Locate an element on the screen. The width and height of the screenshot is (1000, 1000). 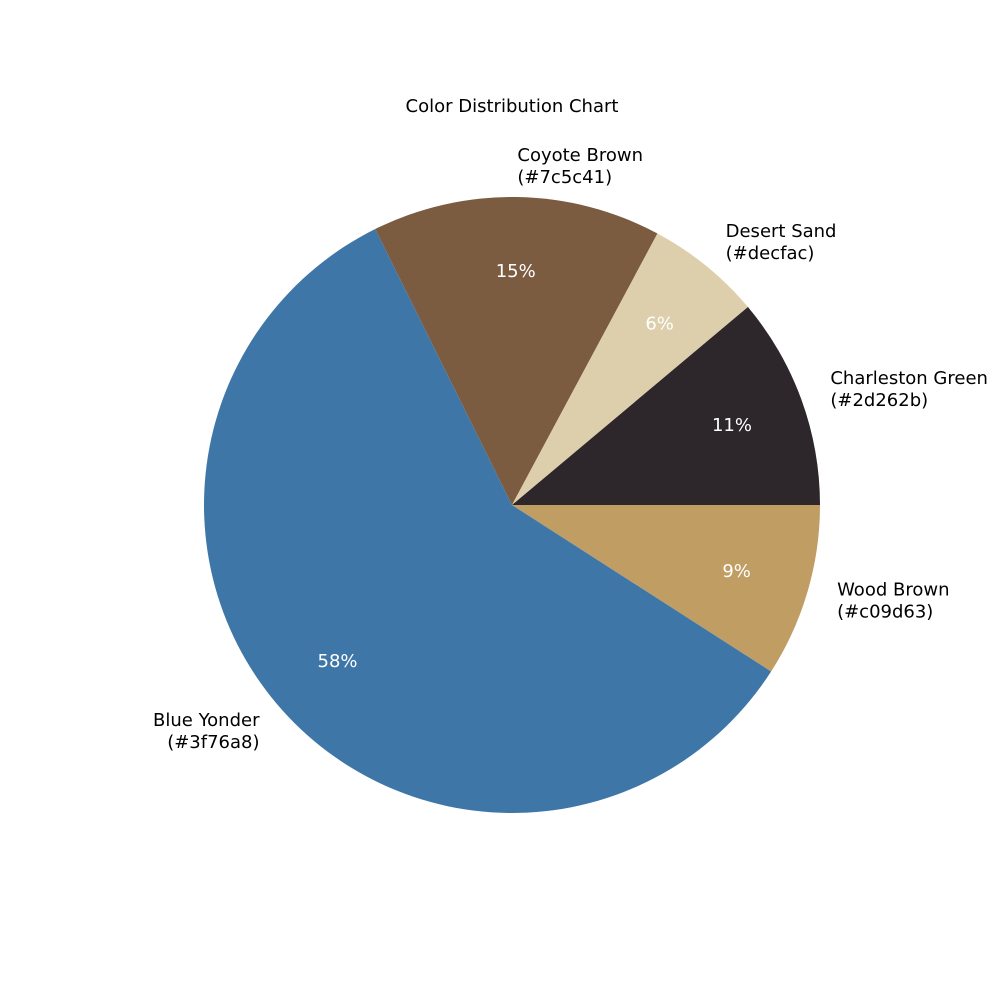
pie-slice-charleston-green is located at coordinates (666, 406).